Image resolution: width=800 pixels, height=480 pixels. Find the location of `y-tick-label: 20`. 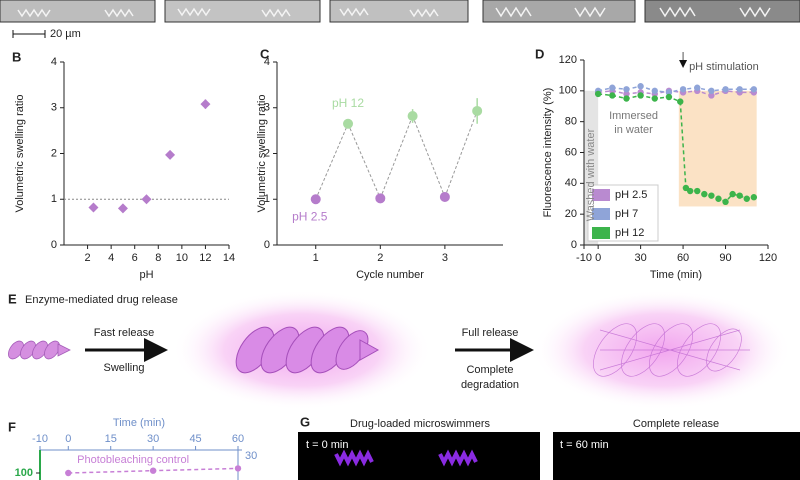

y-tick-label: 20 is located at coordinates (571, 214).